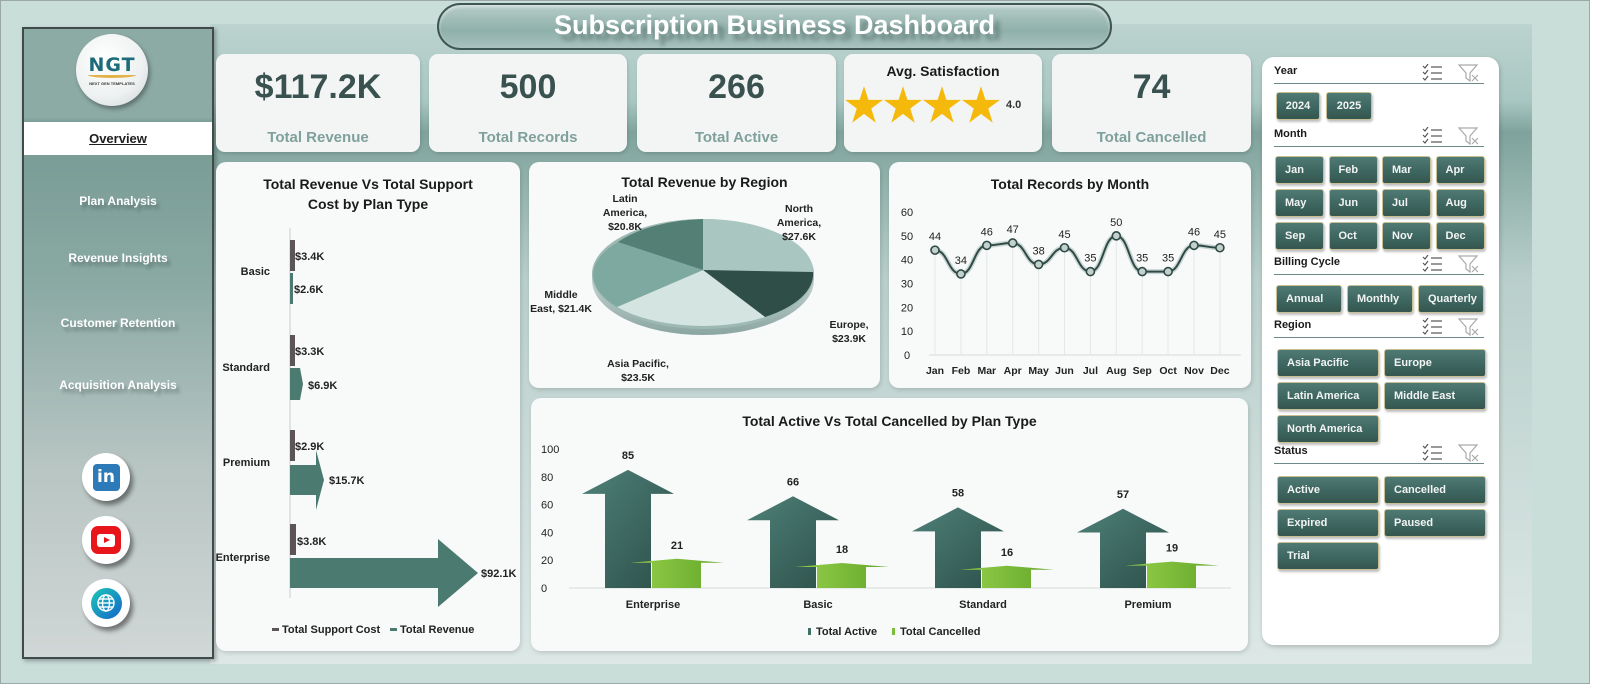  Describe the element at coordinates (1435, 363) in the screenshot. I see `filter-region-europe: Europe` at that location.